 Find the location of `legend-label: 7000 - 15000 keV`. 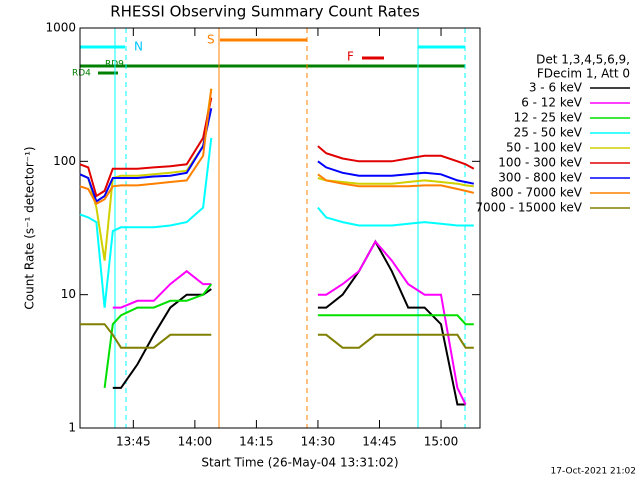

legend-label: 7000 - 15000 keV is located at coordinates (528, 208).